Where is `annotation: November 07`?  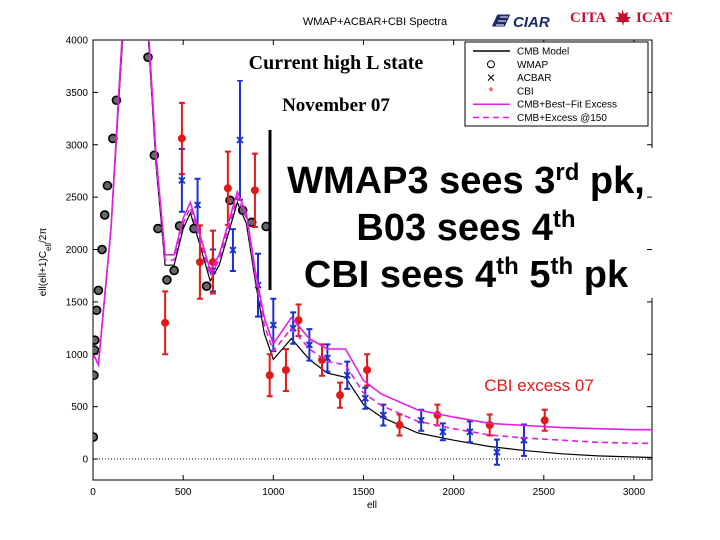 annotation: November 07 is located at coordinates (336, 105).